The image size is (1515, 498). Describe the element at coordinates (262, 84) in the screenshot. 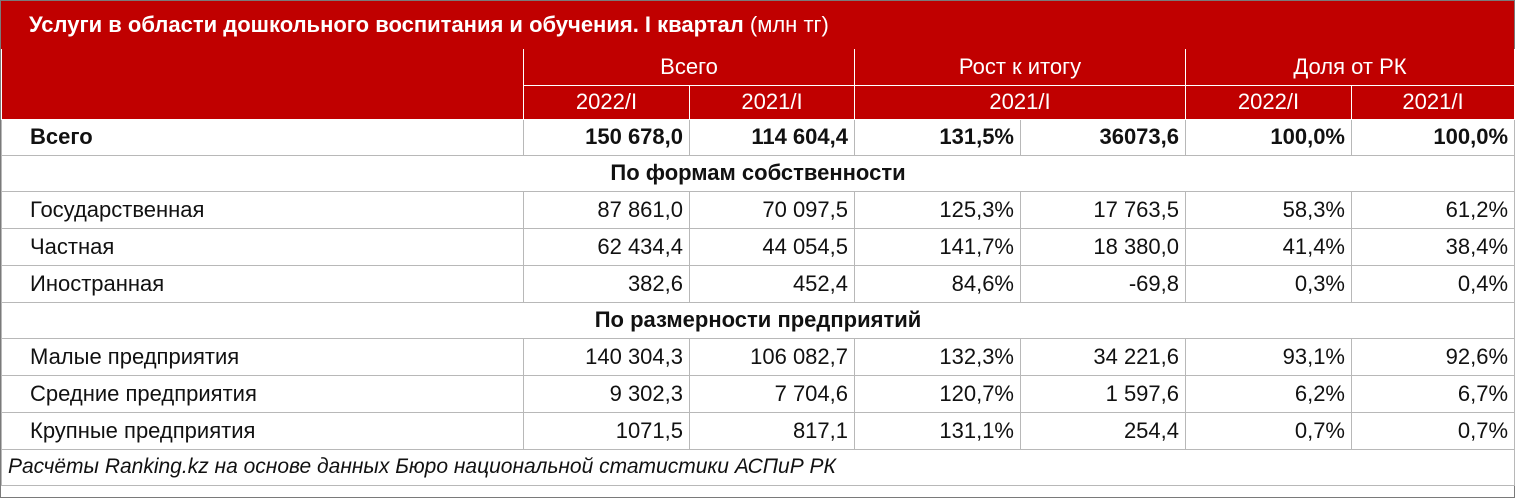

I see `header-label-cell` at that location.